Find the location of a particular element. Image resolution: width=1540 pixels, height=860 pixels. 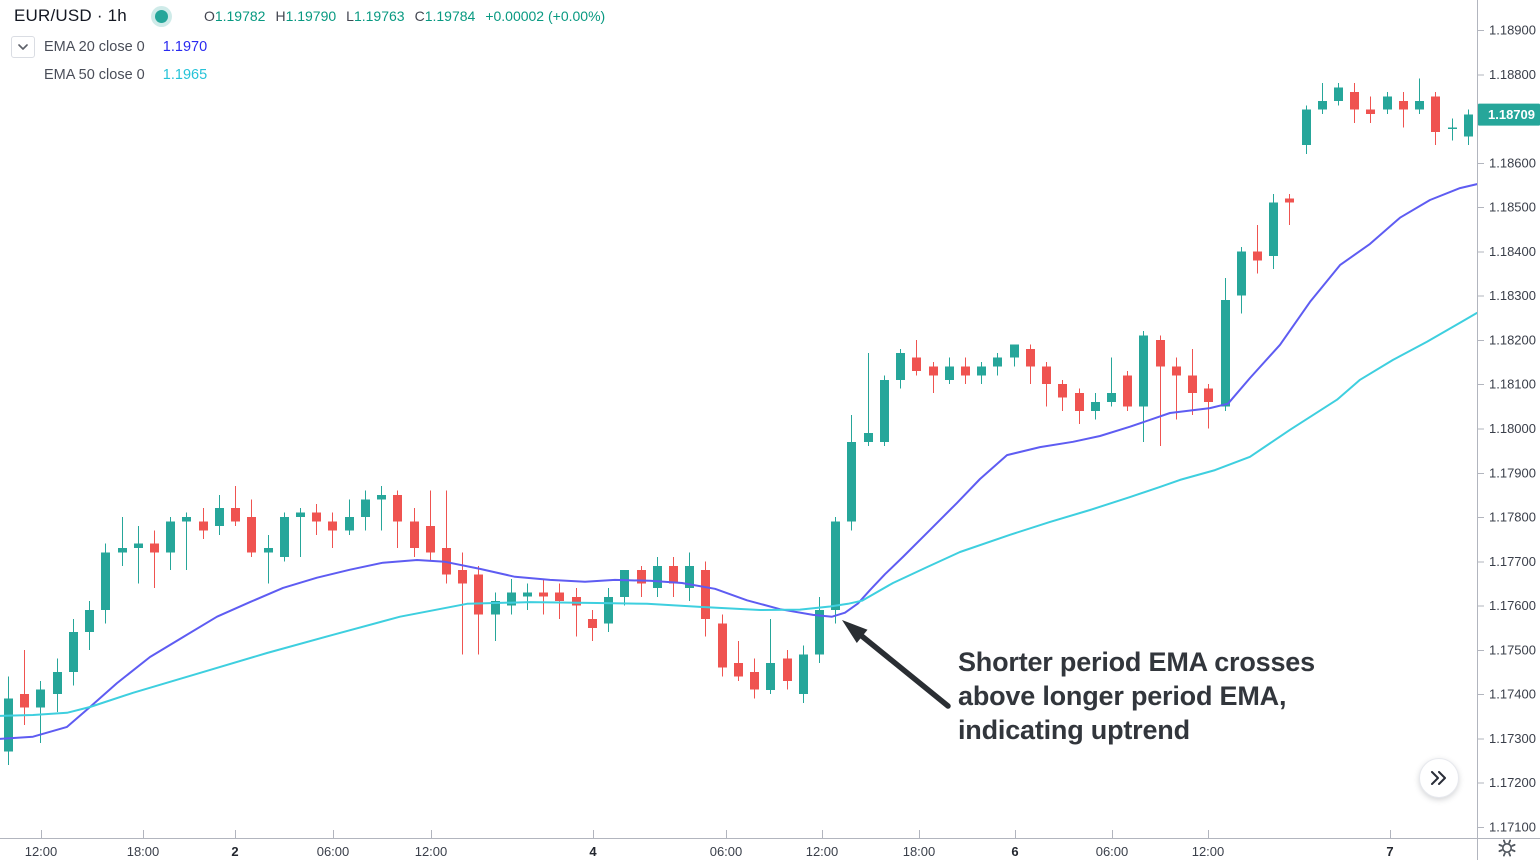

ohlc-pair: H1.19790 is located at coordinates (306, 16).